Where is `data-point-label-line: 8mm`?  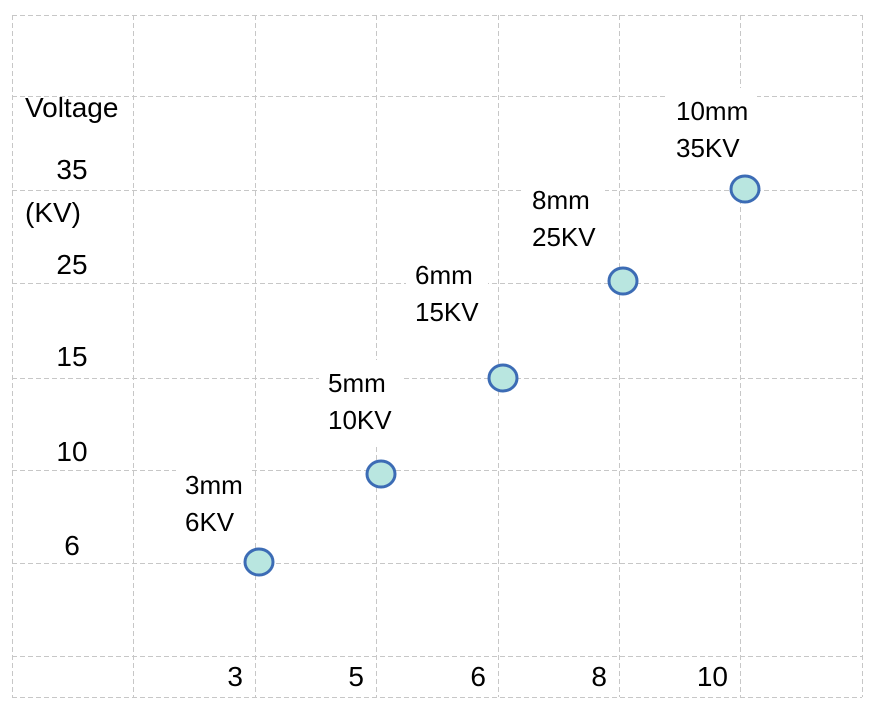
data-point-label-line: 8mm is located at coordinates (561, 200).